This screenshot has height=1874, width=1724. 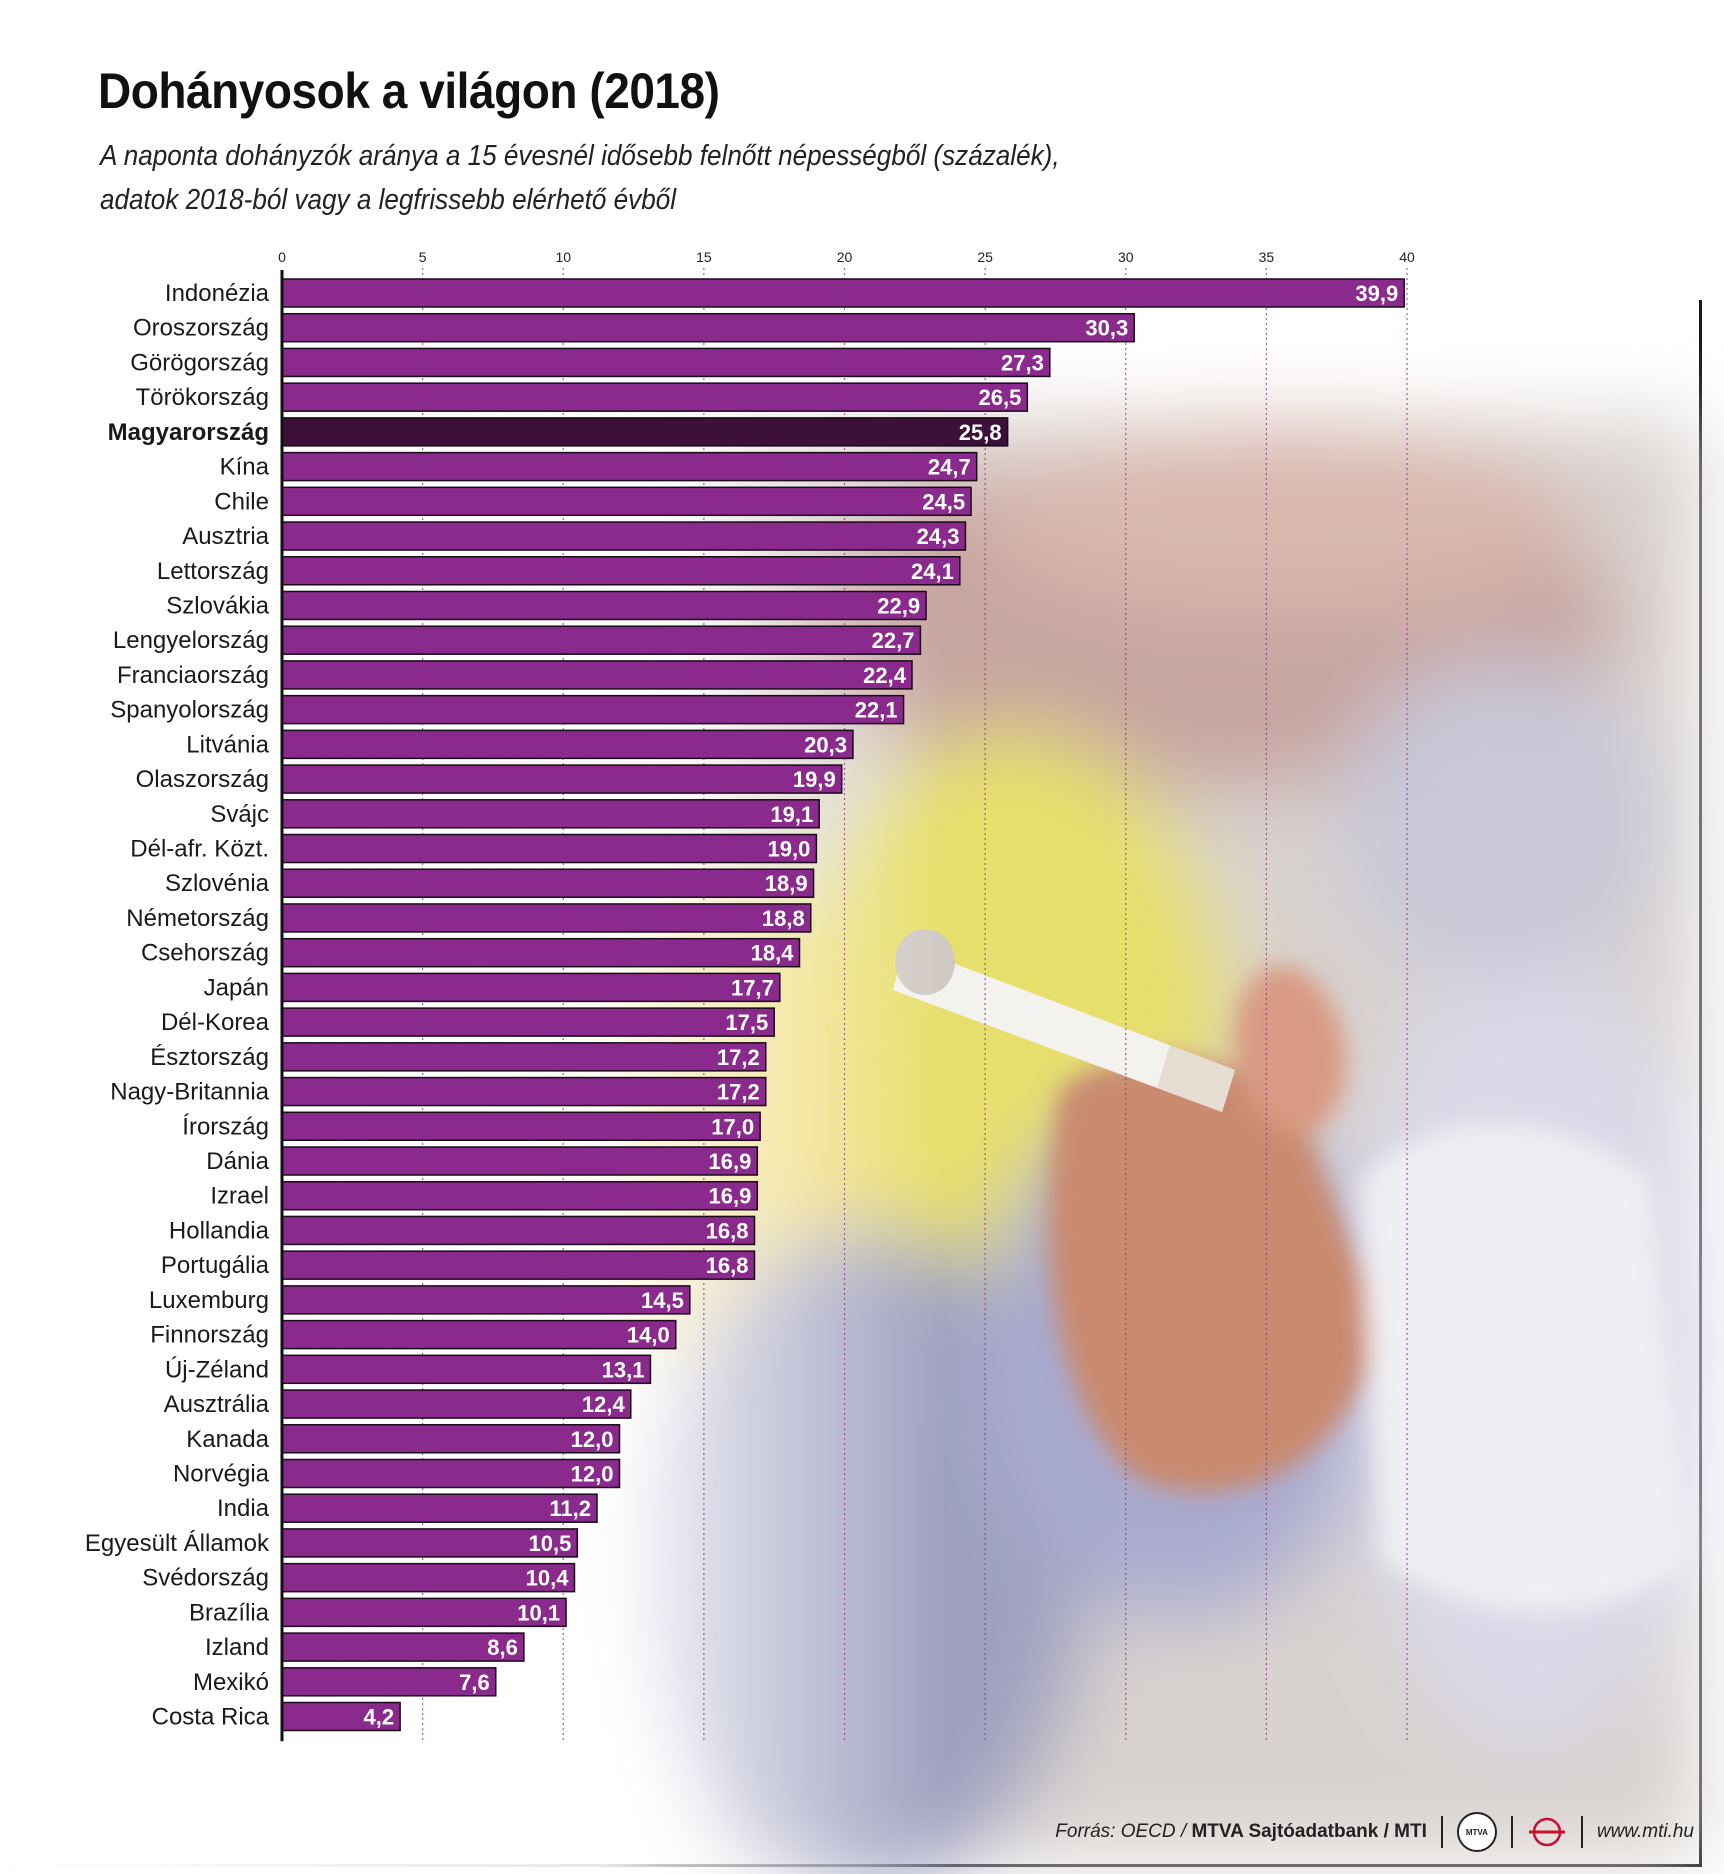 I want to click on category-label: Lengyelország, so click(x=191, y=640).